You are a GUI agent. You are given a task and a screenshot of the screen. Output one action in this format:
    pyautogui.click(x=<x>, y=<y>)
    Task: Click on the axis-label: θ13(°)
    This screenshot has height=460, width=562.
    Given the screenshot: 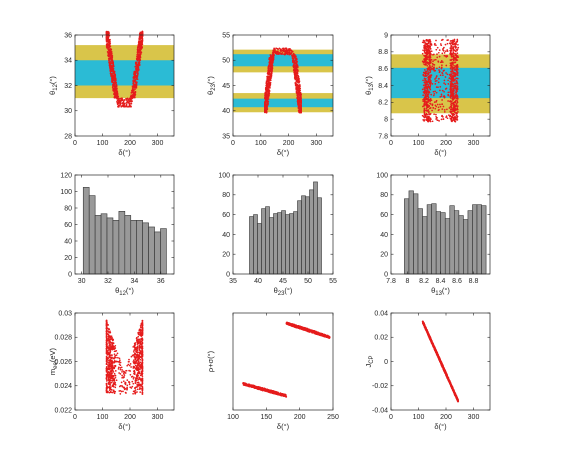 What is the action you would take?
    pyautogui.click(x=440, y=291)
    